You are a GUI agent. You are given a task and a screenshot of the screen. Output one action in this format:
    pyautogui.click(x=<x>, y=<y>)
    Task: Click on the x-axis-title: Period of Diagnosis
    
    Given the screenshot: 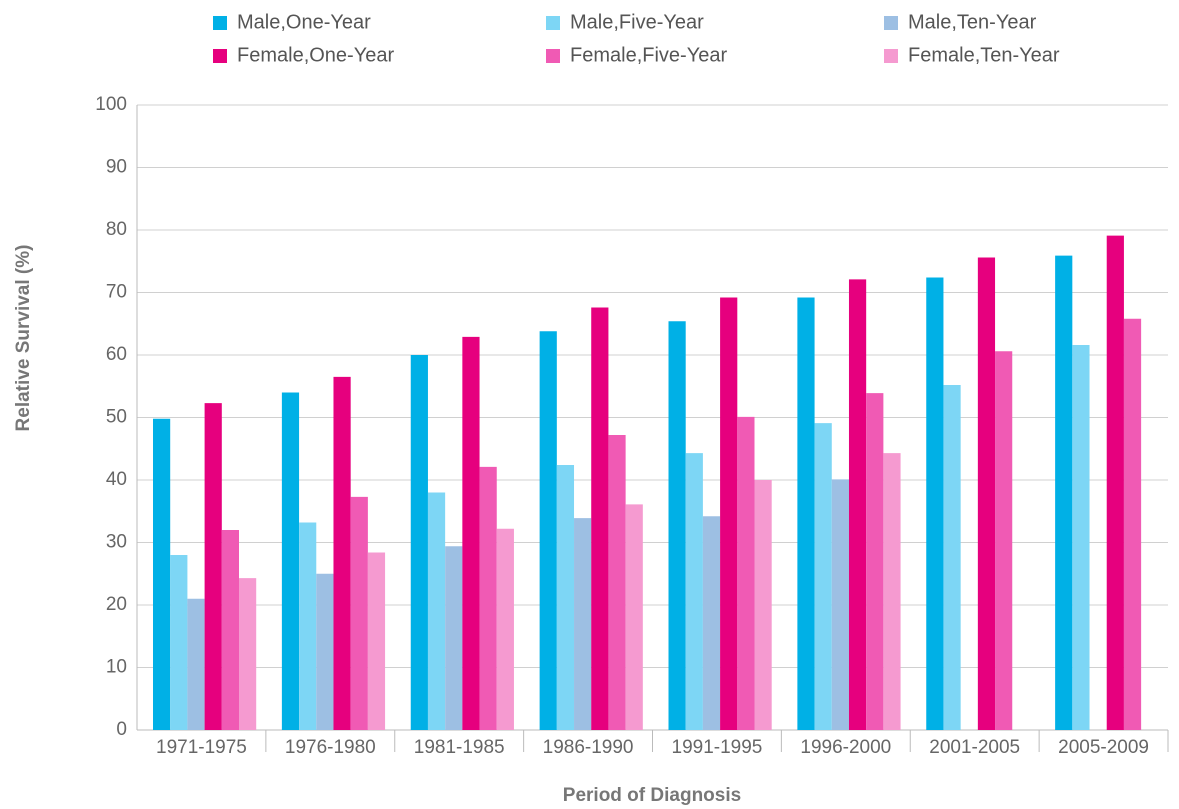 What is the action you would take?
    pyautogui.click(x=652, y=795)
    